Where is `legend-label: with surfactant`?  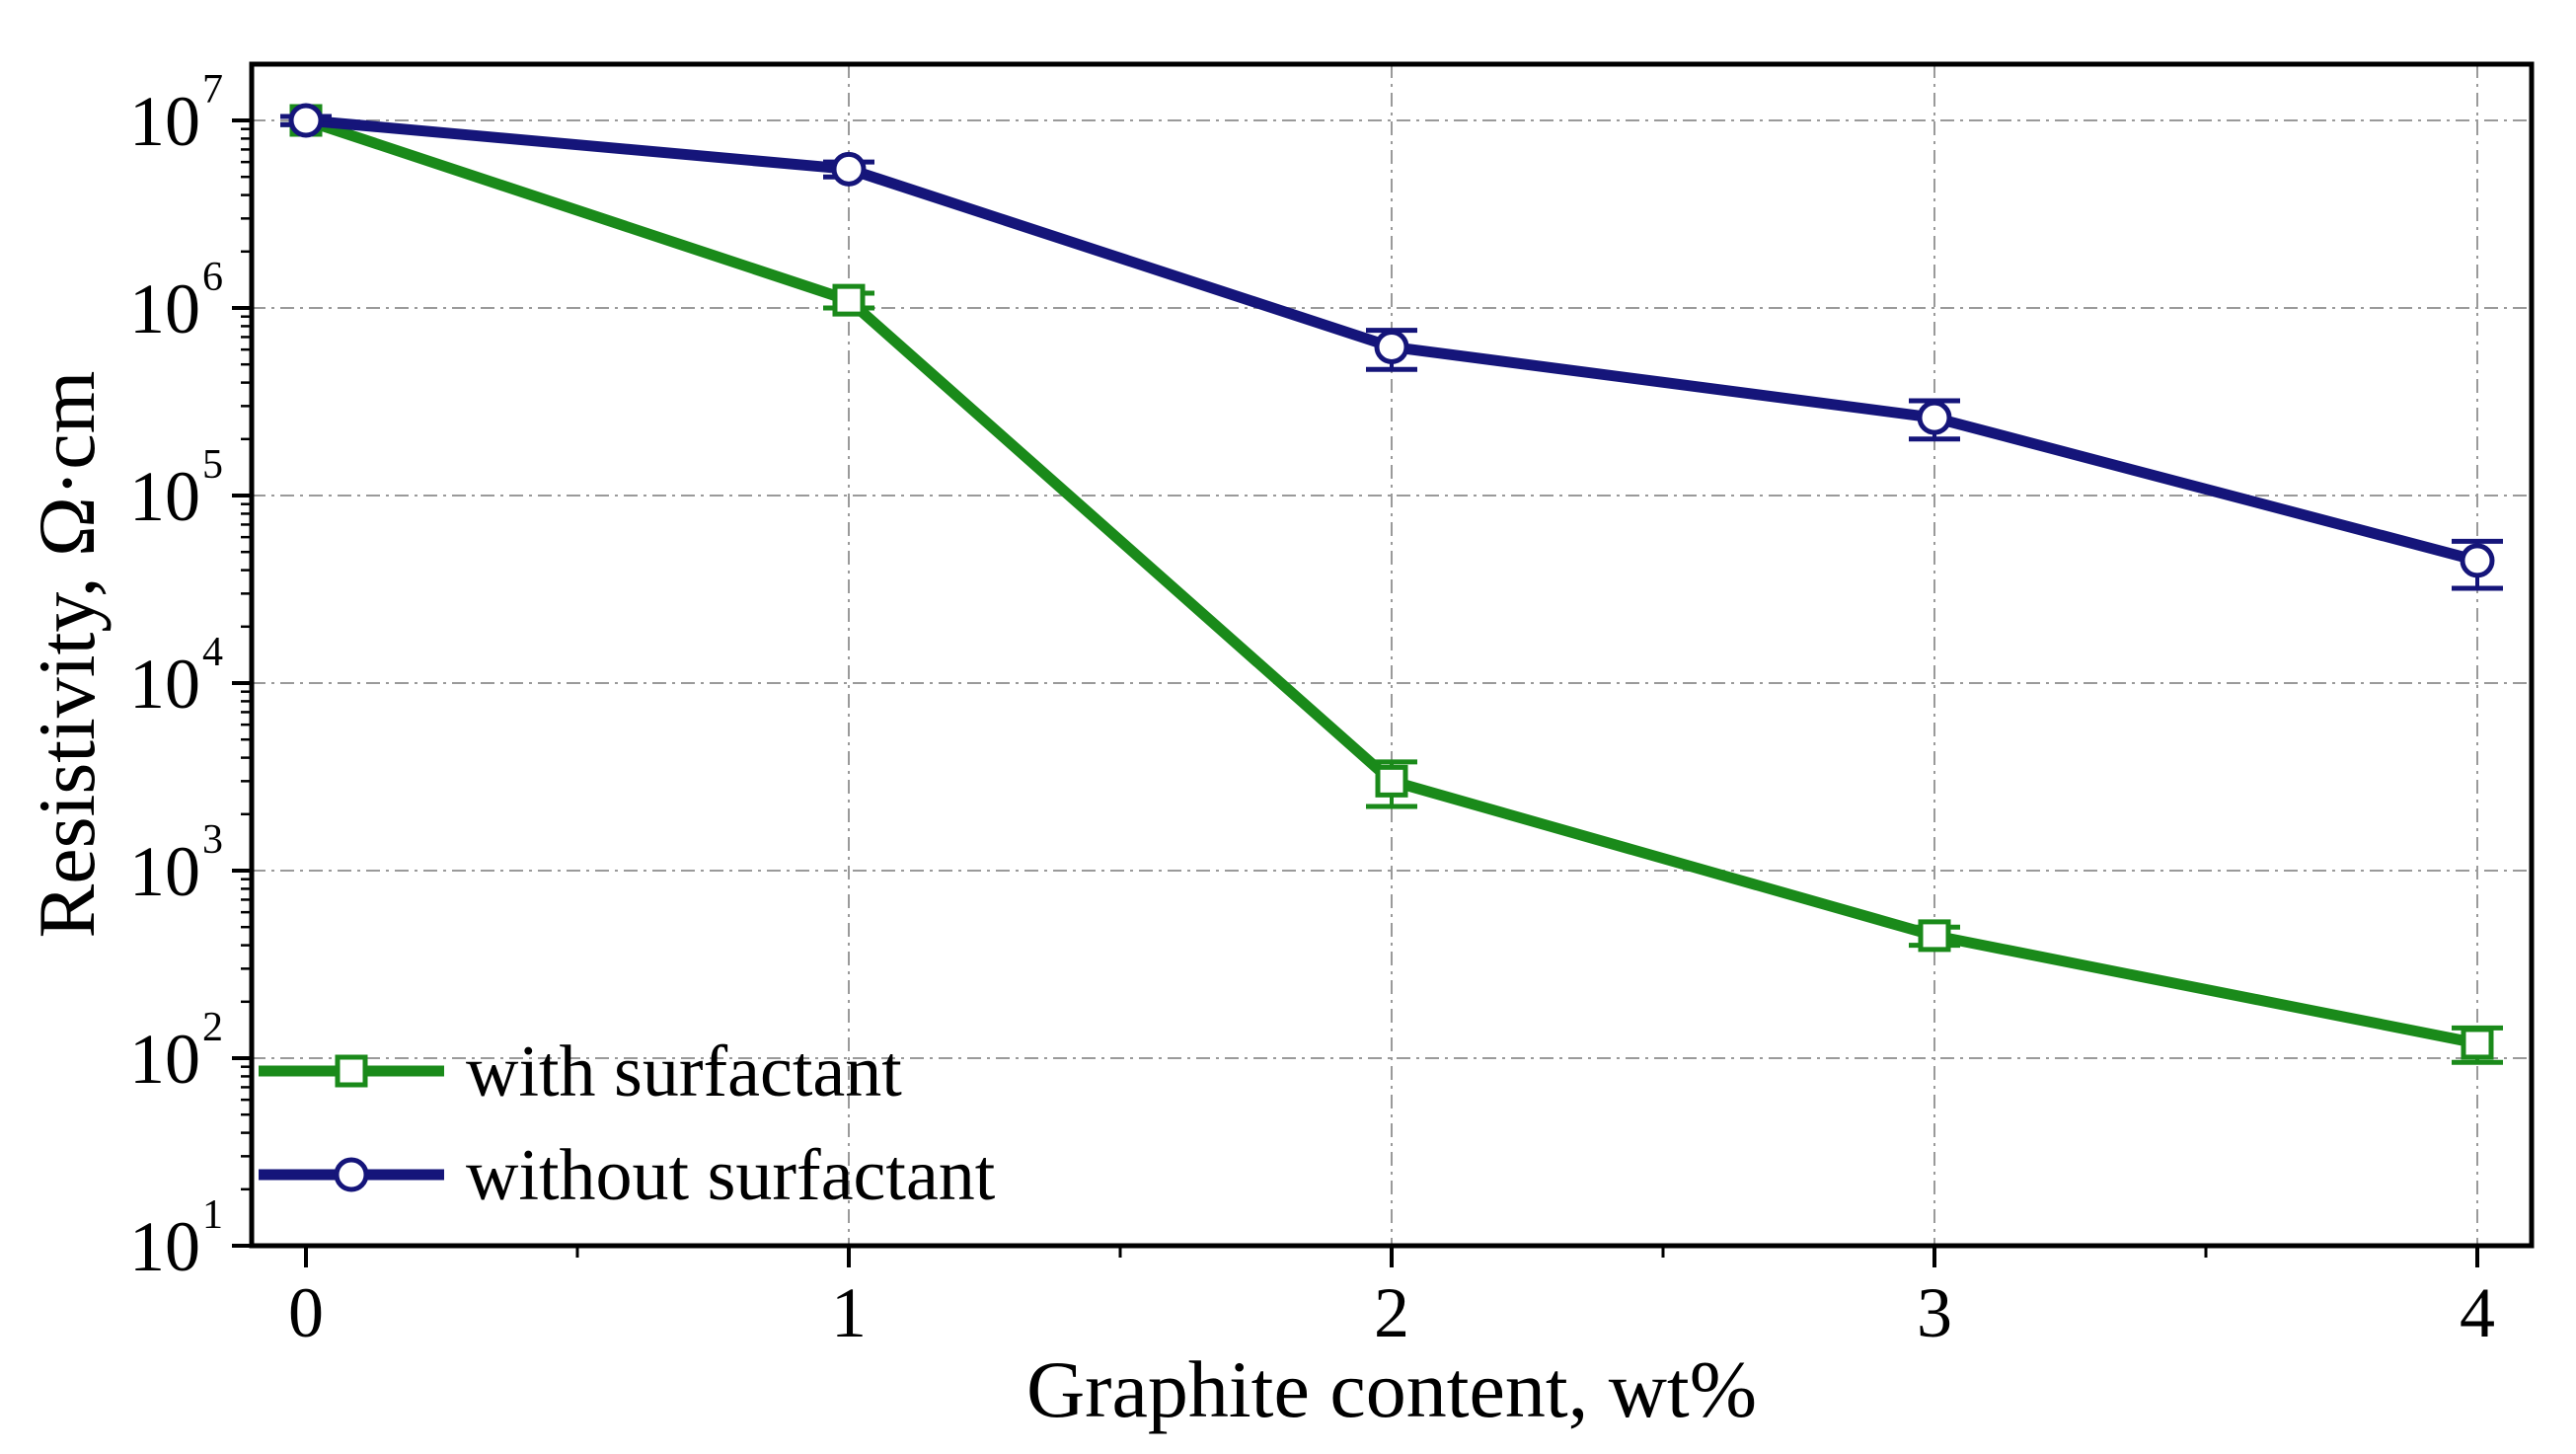 legend-label: with surfactant is located at coordinates (684, 1072).